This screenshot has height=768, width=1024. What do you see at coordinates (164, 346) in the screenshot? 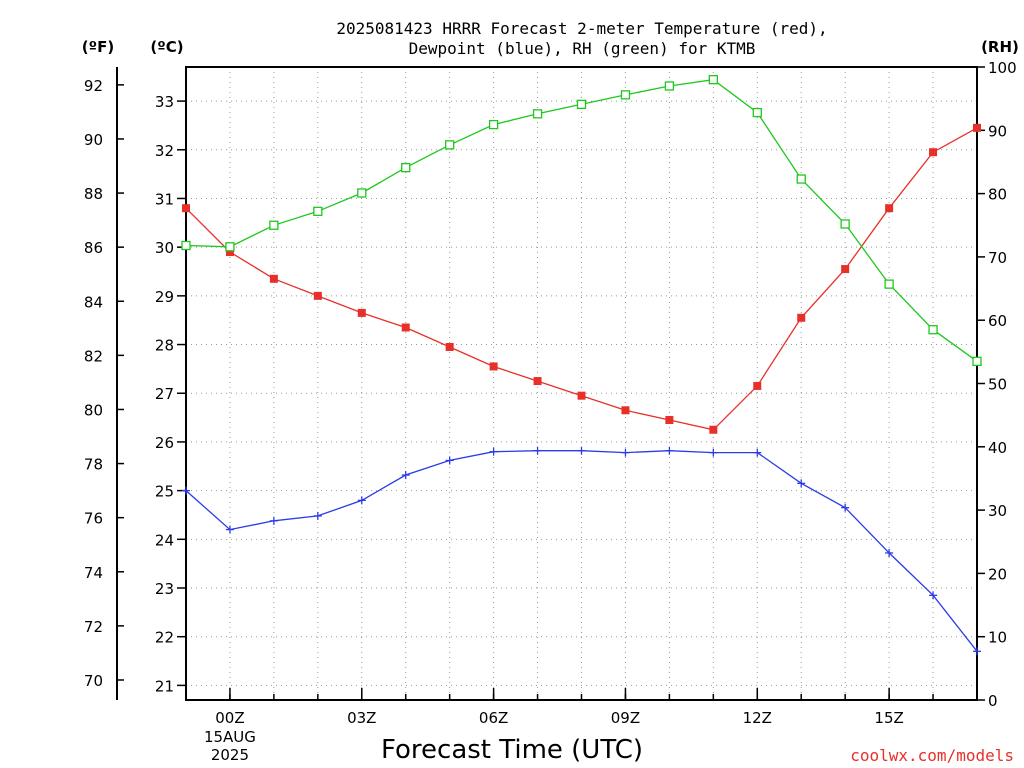
I see `y-tick-label-c: 28` at bounding box center [164, 346].